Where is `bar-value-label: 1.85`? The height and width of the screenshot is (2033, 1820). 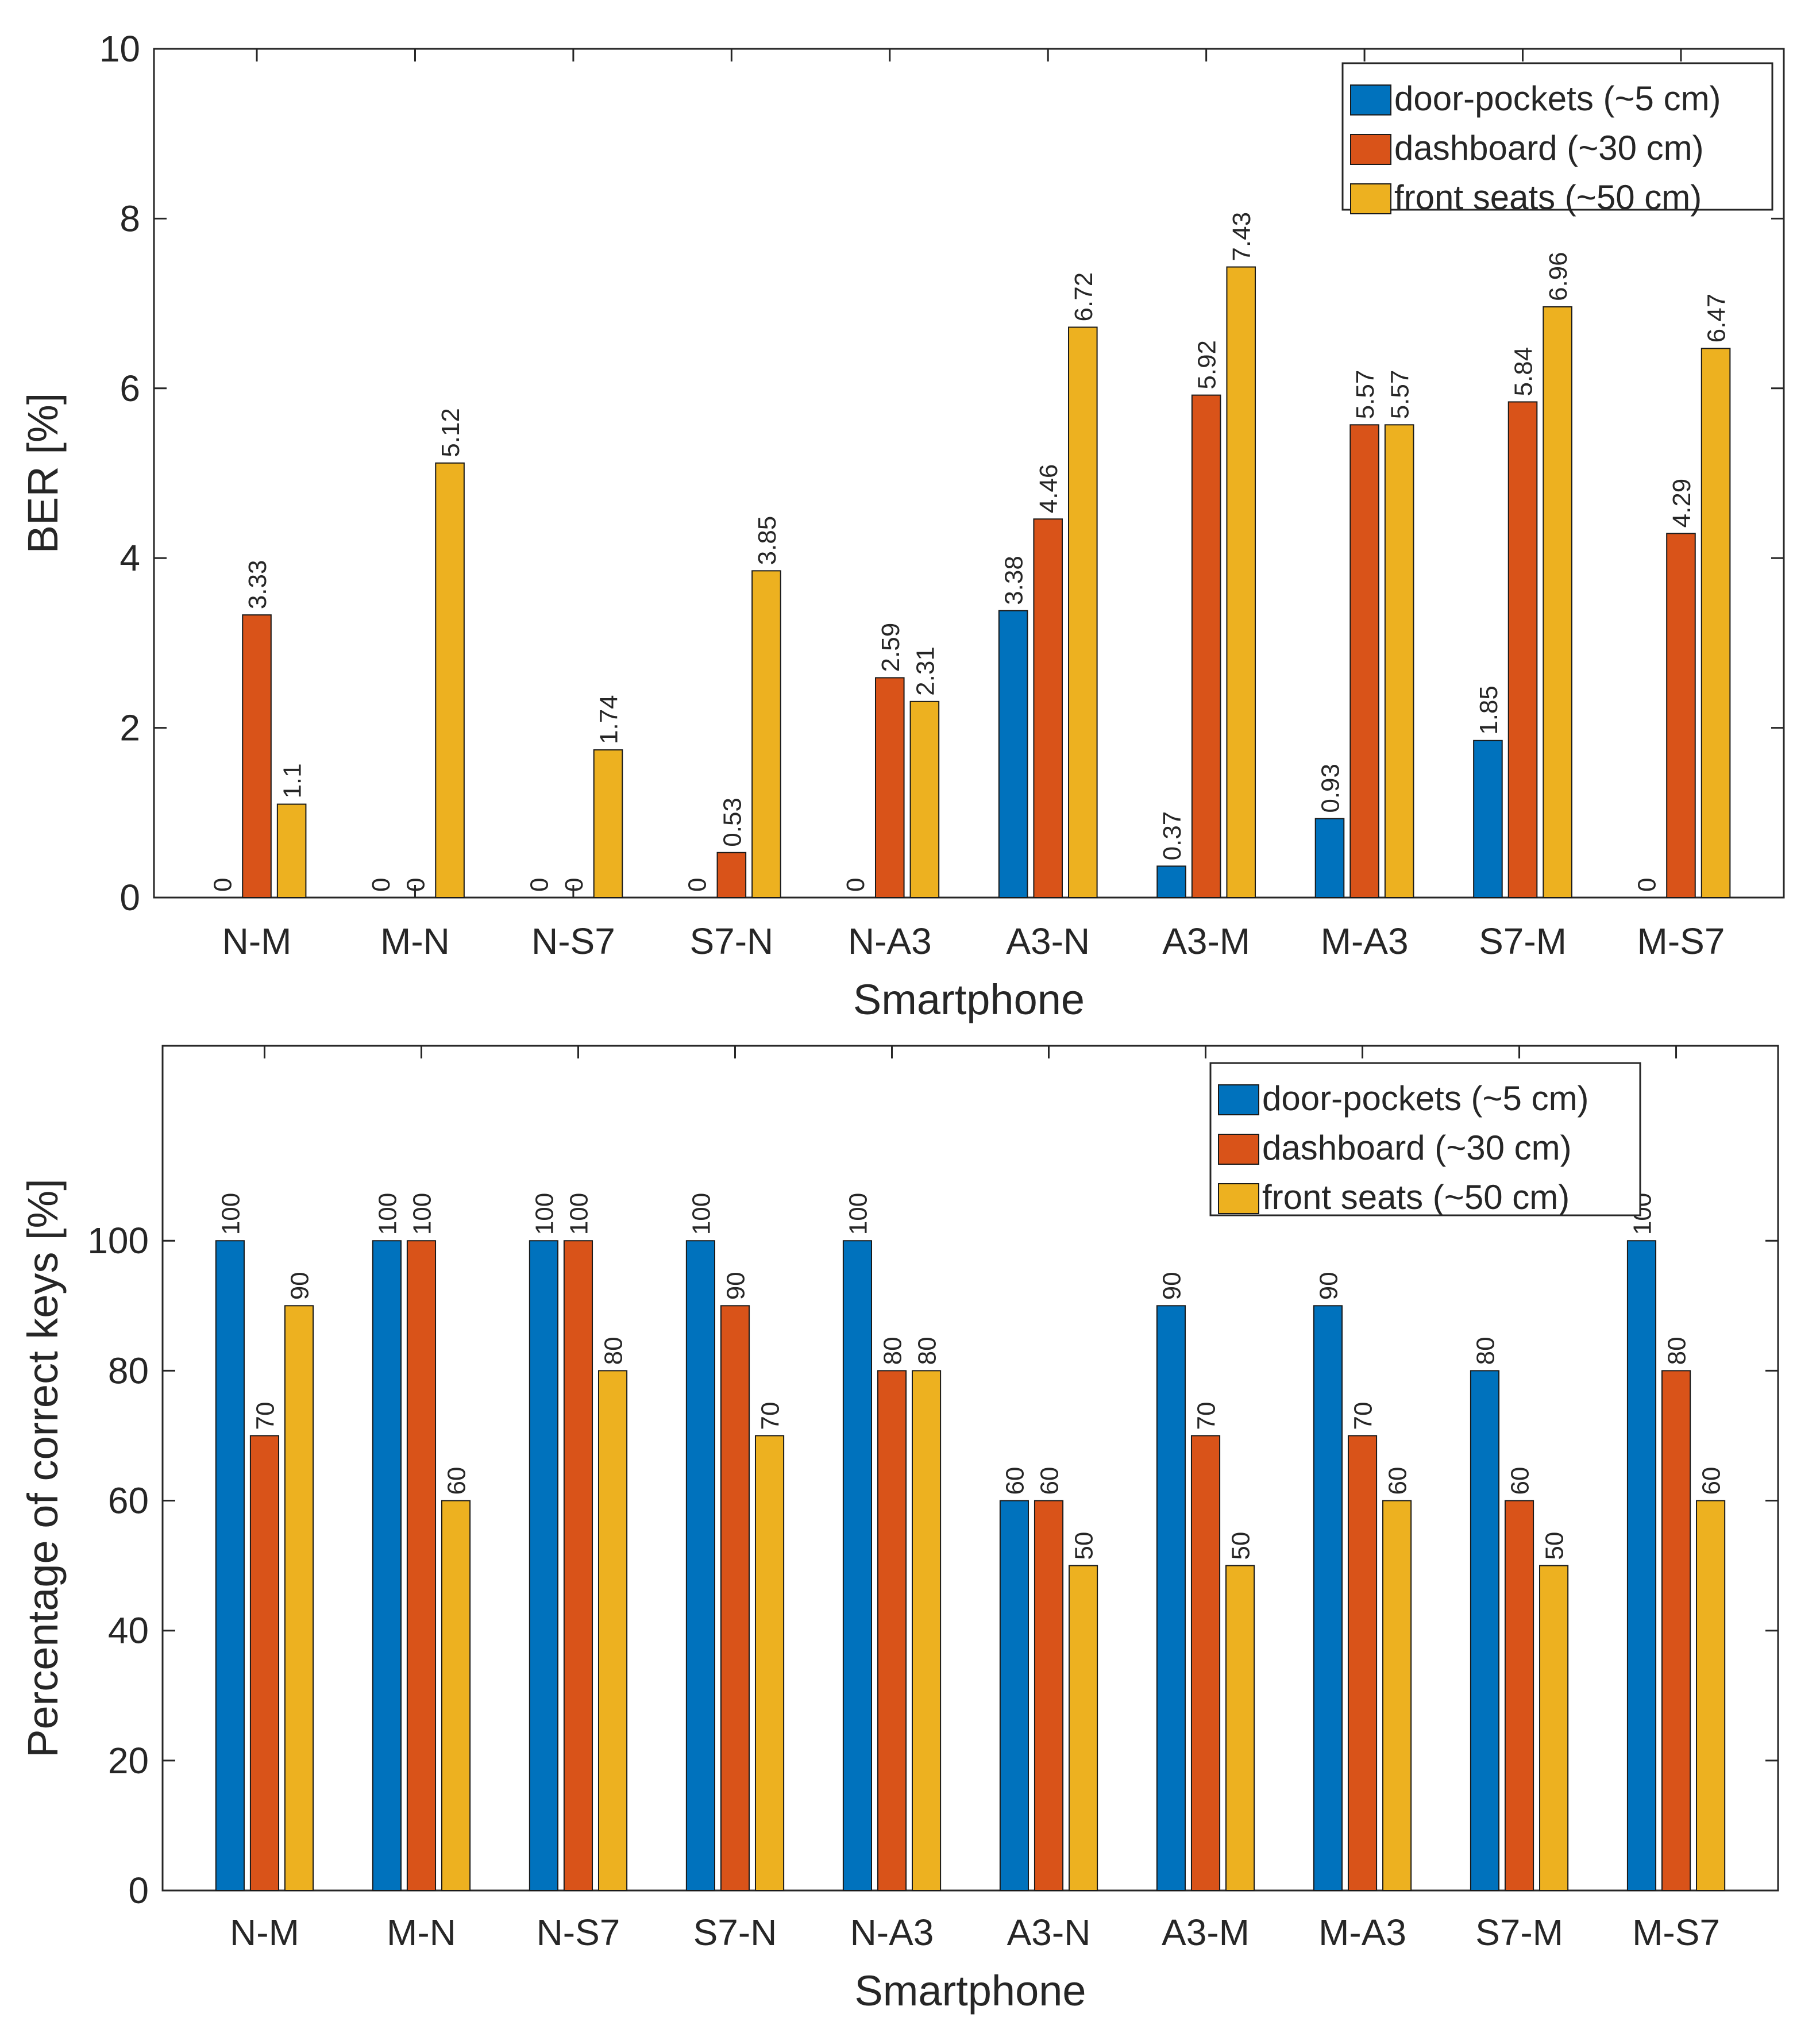 bar-value-label: 1.85 is located at coordinates (1489, 710).